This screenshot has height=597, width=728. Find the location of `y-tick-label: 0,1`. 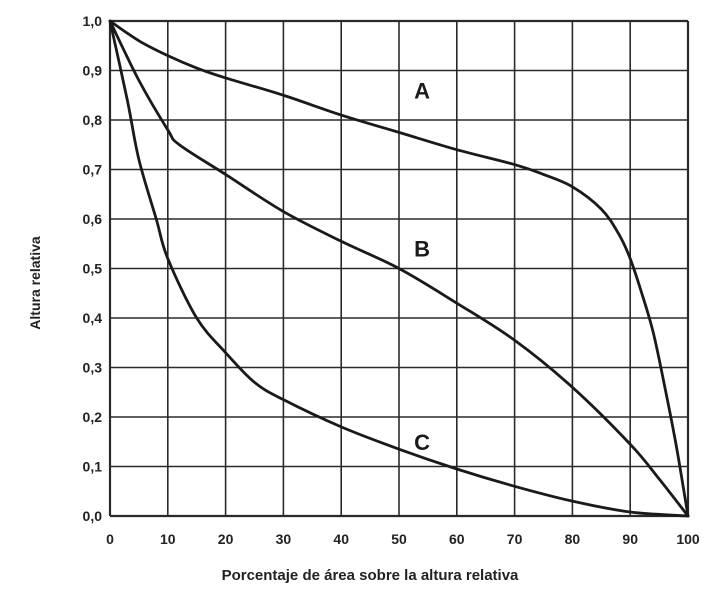

y-tick-label: 0,1 is located at coordinates (93, 467).